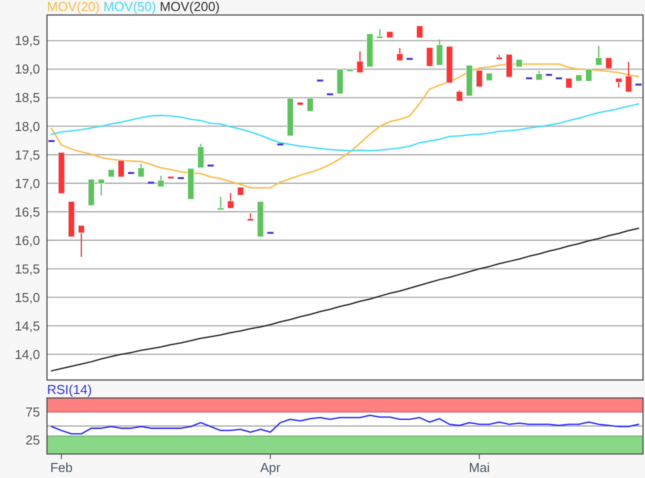 The image size is (645, 478). What do you see at coordinates (69, 389) in the screenshot?
I see `text: RSI(14)` at bounding box center [69, 389].